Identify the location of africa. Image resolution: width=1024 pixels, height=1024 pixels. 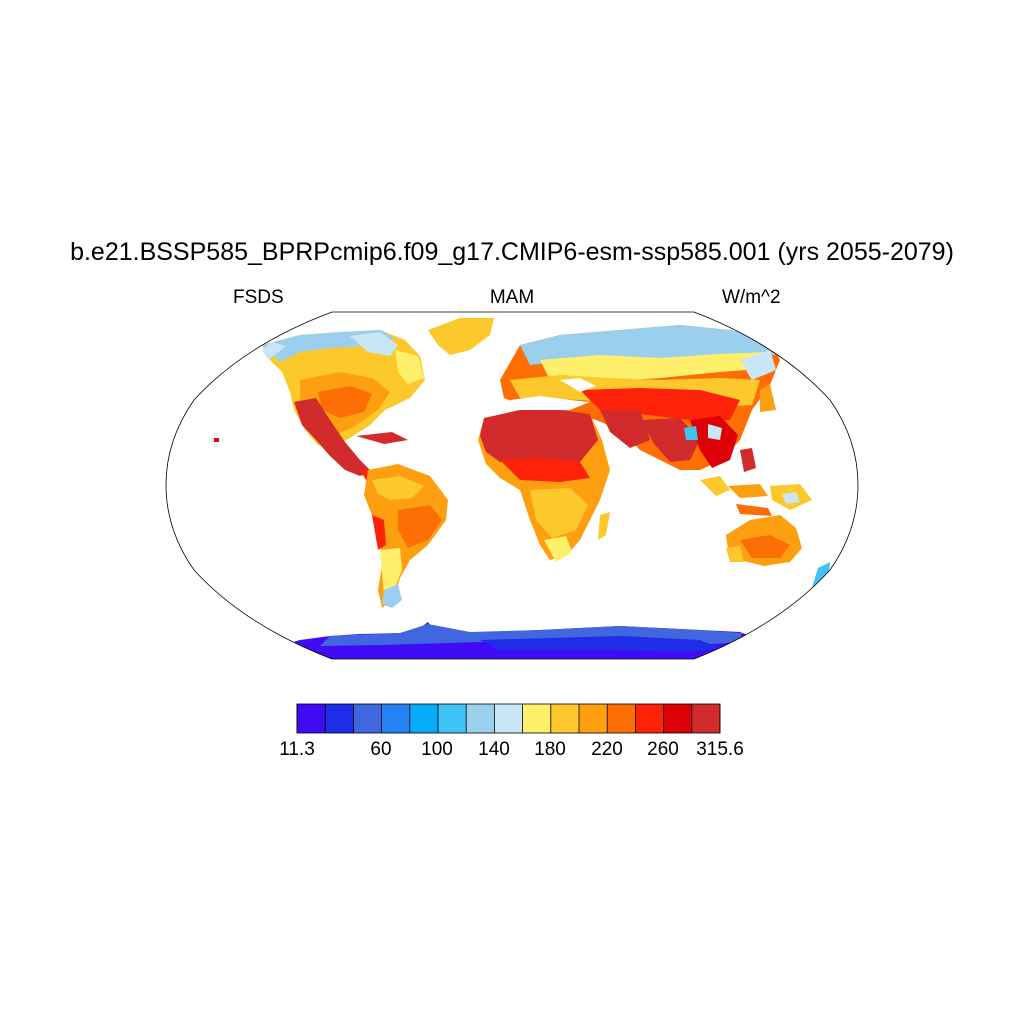
(544, 486).